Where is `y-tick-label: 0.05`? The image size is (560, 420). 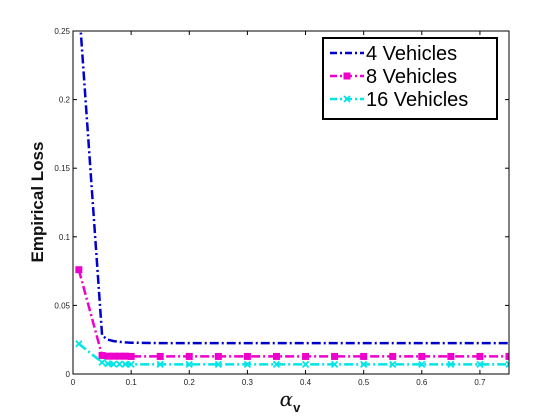 y-tick-label: 0.05 is located at coordinates (62, 305).